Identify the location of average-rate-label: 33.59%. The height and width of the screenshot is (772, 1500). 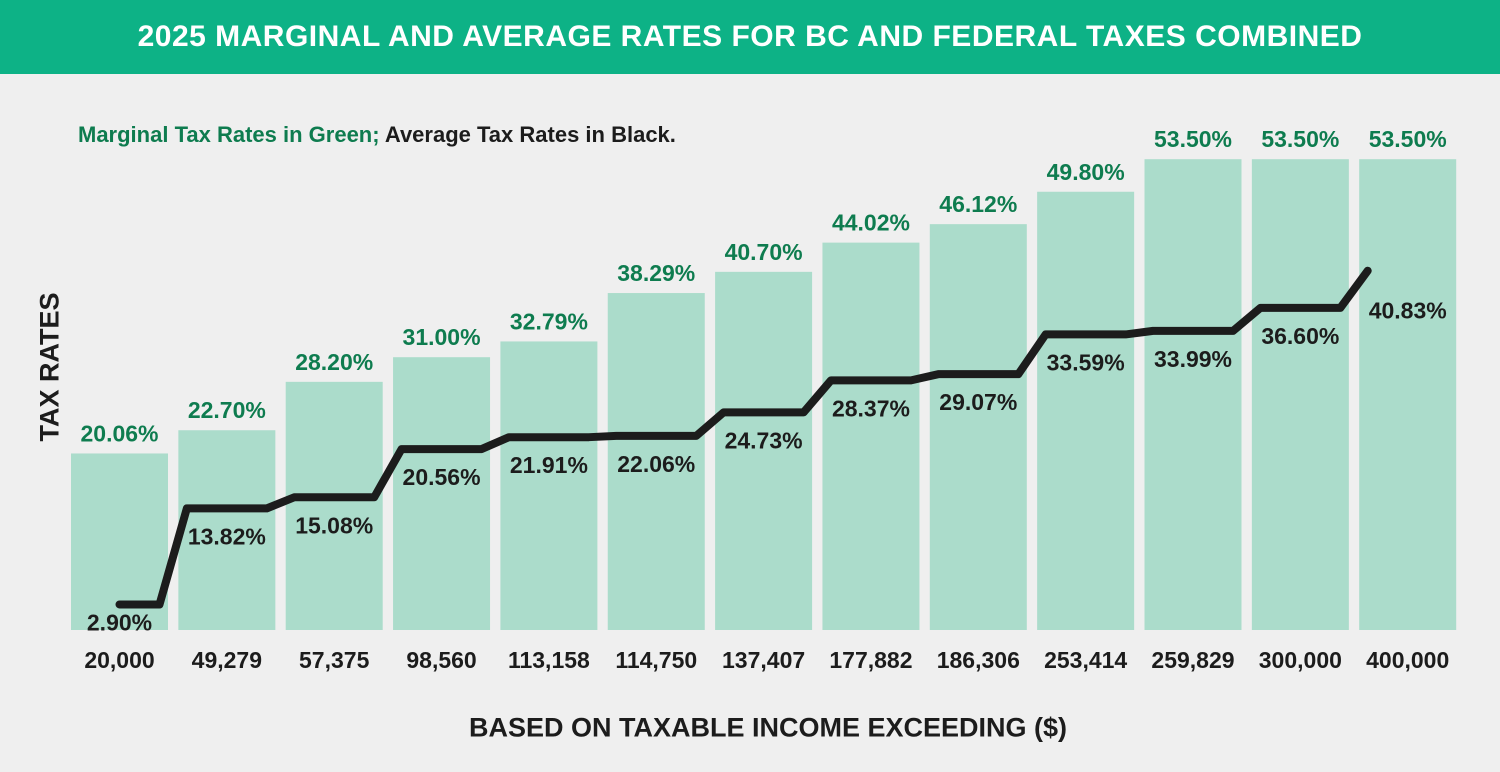
(1086, 362).